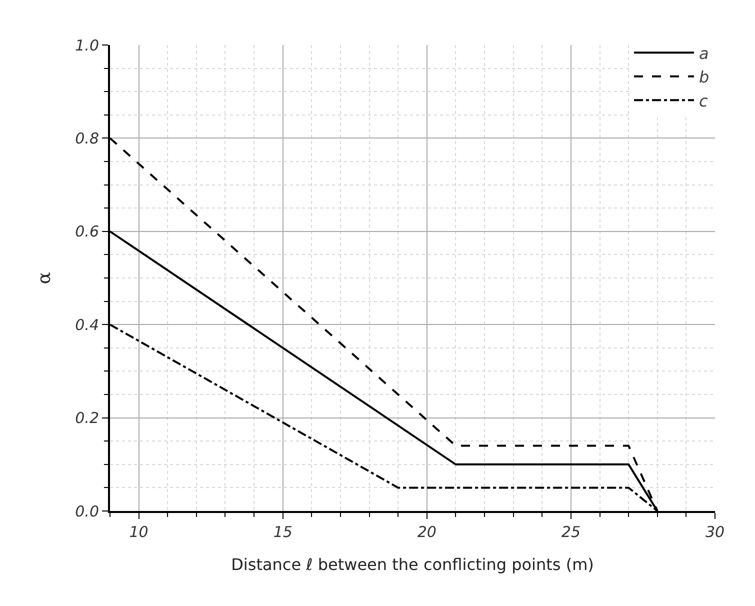 Image resolution: width=755 pixels, height=606 pixels. Describe the element at coordinates (703, 100) in the screenshot. I see `legend-label: c` at that location.